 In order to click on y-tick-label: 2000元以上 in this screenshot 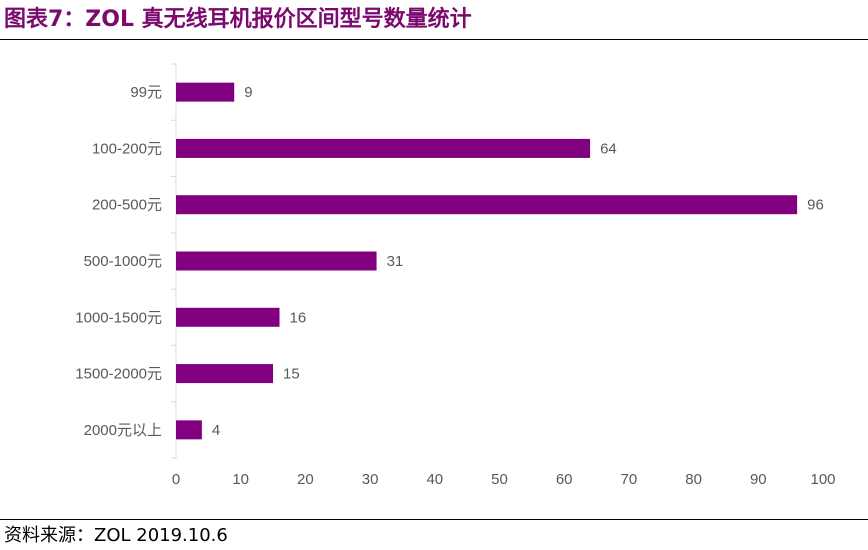, I will do `click(123, 430)`.